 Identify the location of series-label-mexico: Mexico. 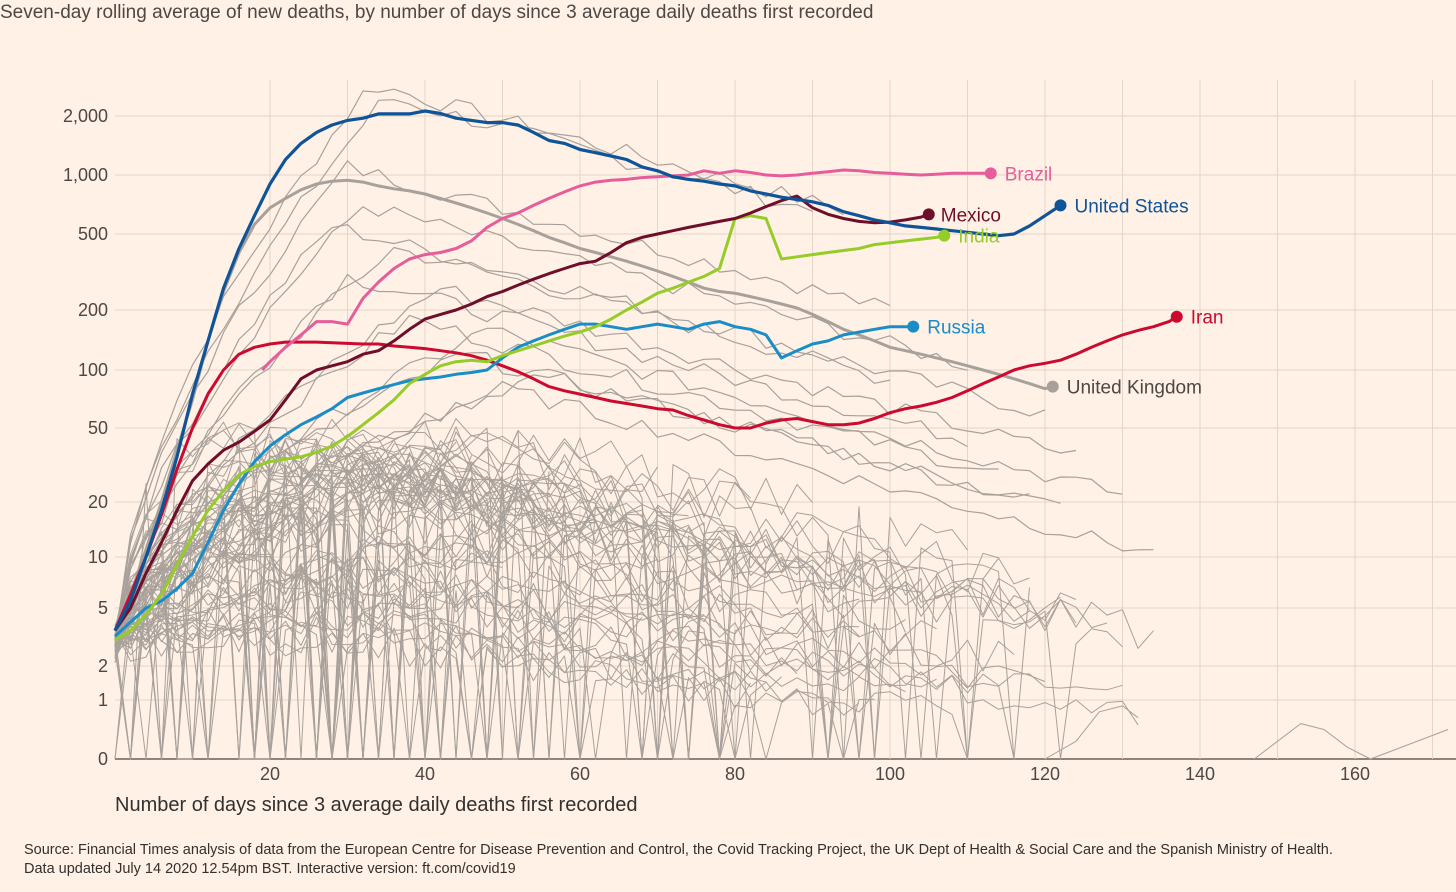
(971, 215).